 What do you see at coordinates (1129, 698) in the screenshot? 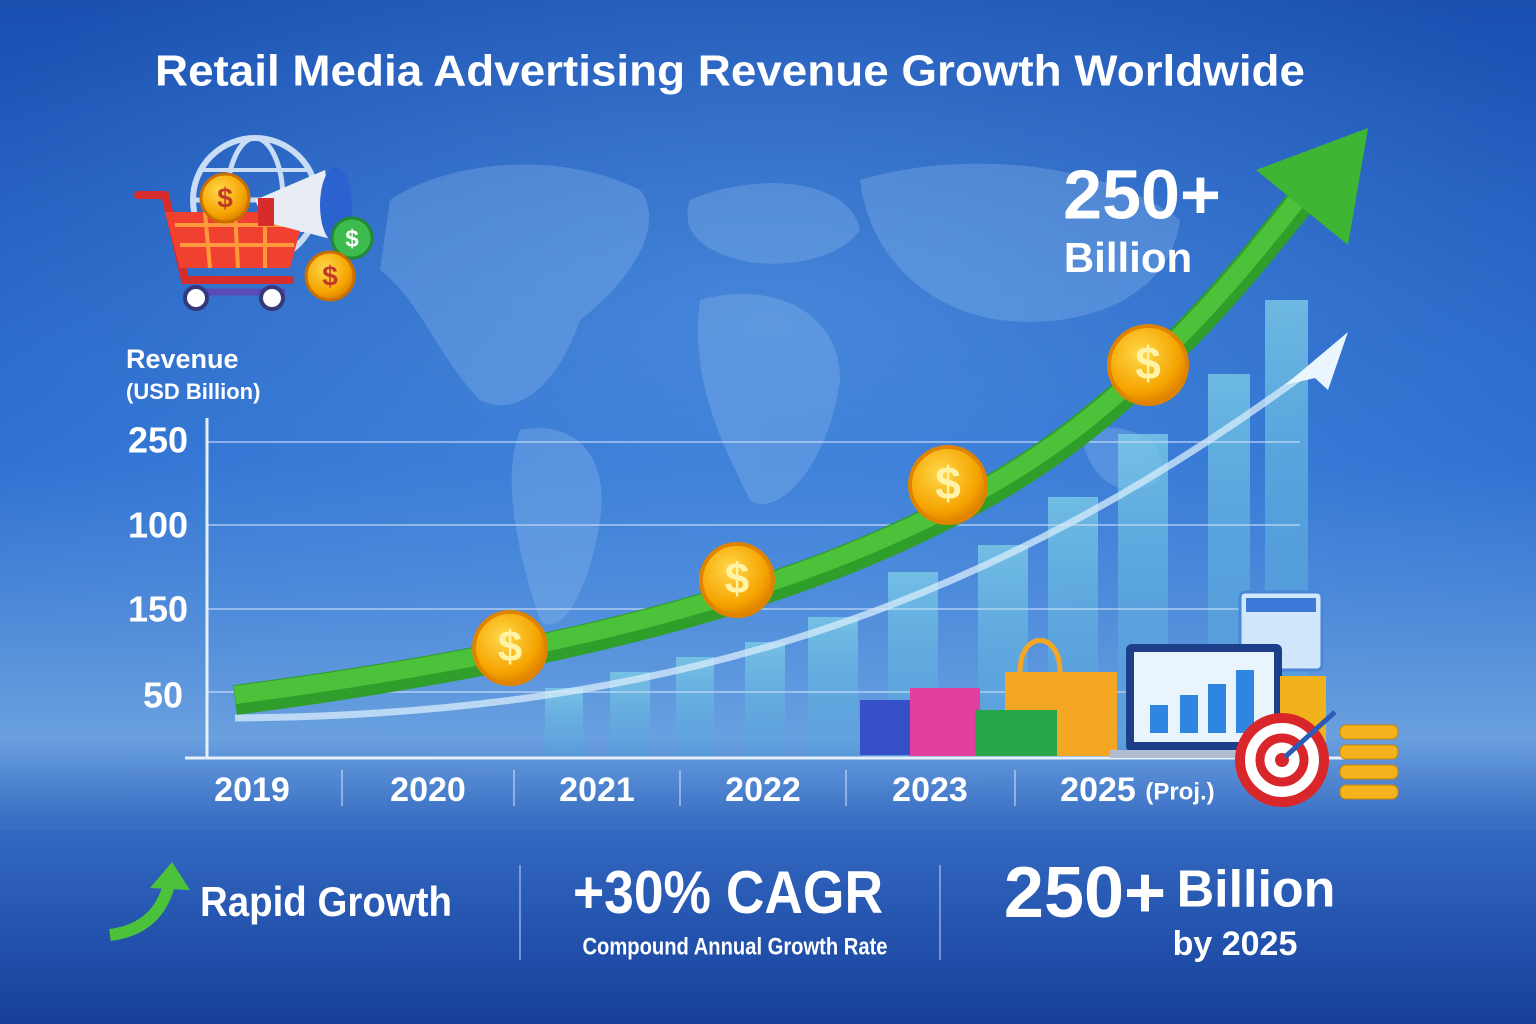
I see `shopping-illustration` at bounding box center [1129, 698].